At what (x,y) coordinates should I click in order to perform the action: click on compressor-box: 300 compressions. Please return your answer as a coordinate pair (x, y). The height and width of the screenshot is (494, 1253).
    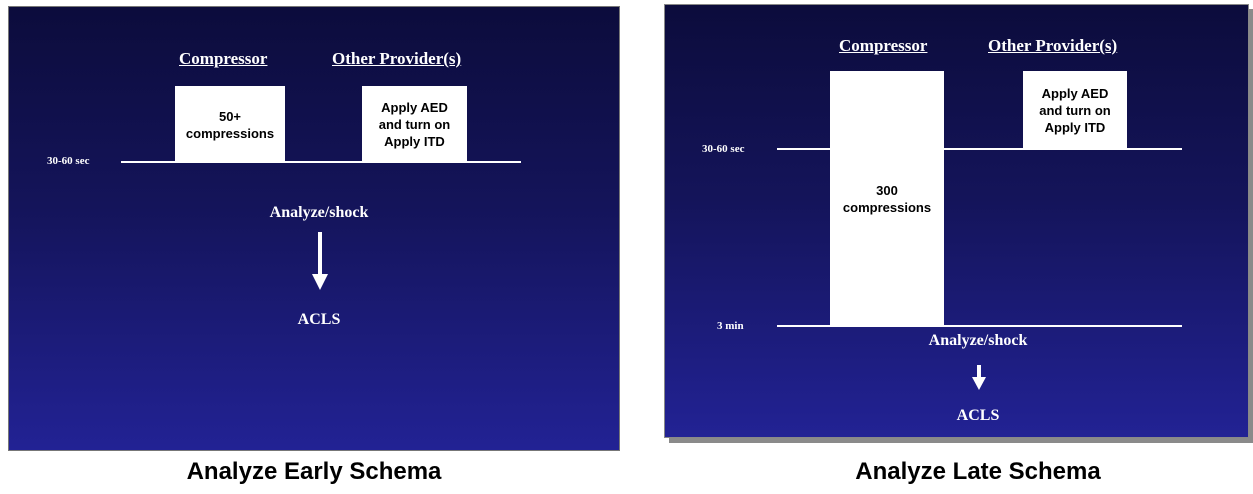
    Looking at the image, I should click on (887, 199).